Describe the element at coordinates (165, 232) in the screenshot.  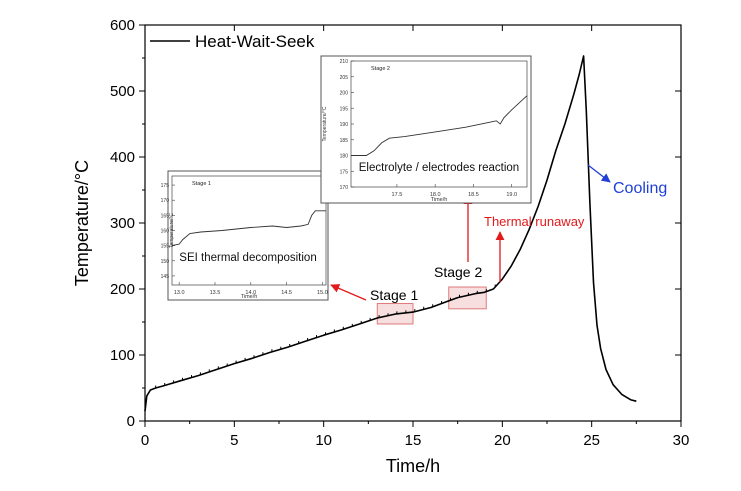
I see `stage-1-inset-y-tick-label: 160` at that location.